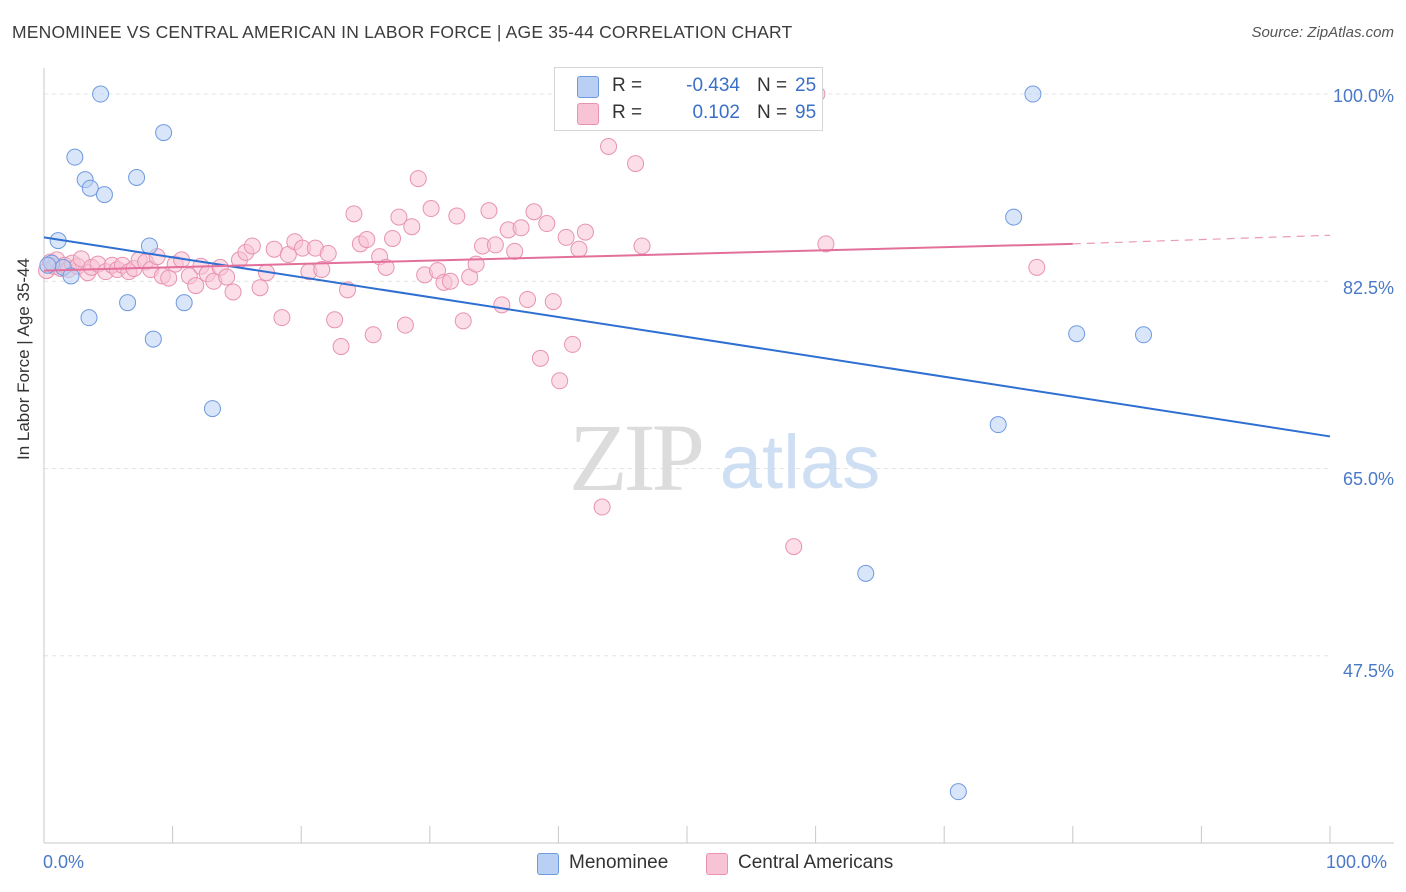 The width and height of the screenshot is (1406, 892). I want to click on y-tick-label: 82.5%, so click(1368, 288).